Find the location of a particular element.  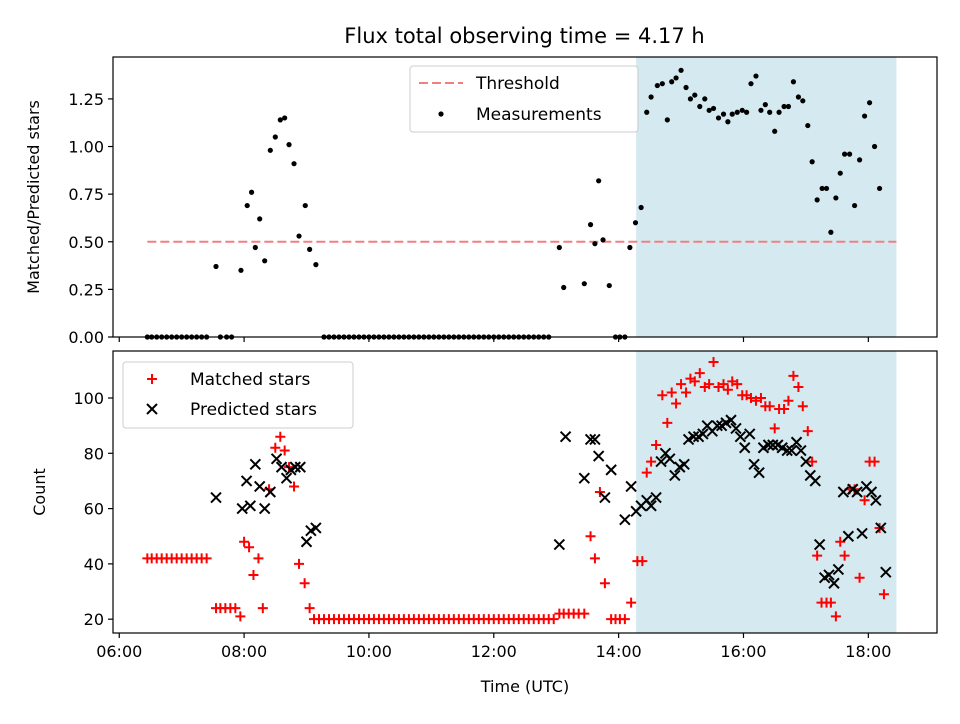

y-tick-label: 0.00 is located at coordinates (86, 337).